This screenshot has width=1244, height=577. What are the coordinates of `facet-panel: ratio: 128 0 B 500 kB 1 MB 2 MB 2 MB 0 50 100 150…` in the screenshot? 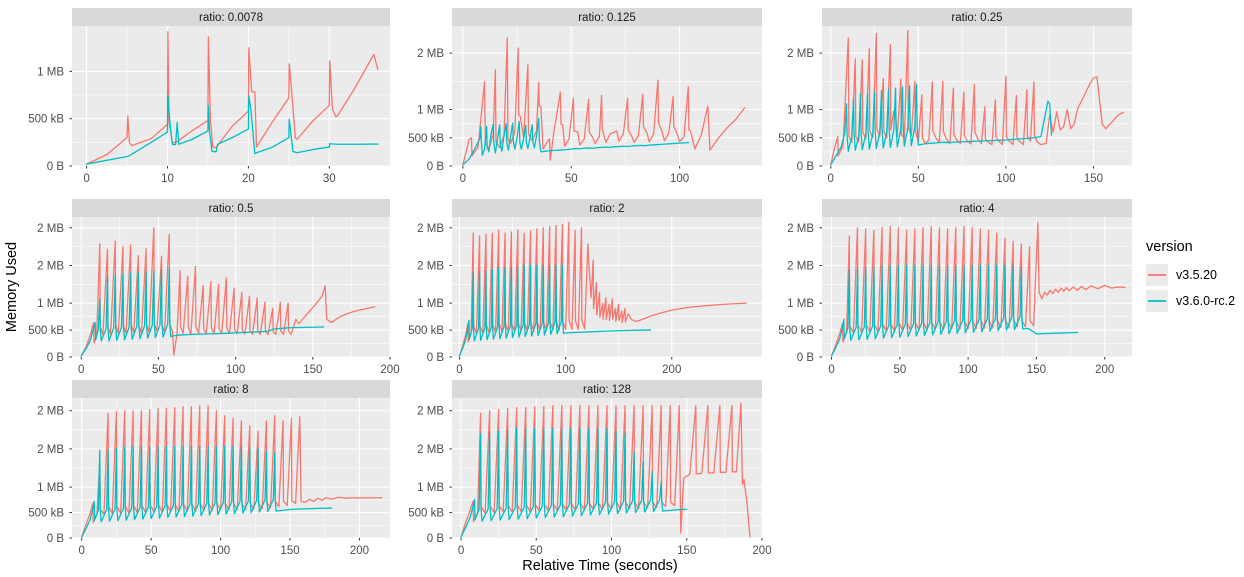 It's located at (590, 468).